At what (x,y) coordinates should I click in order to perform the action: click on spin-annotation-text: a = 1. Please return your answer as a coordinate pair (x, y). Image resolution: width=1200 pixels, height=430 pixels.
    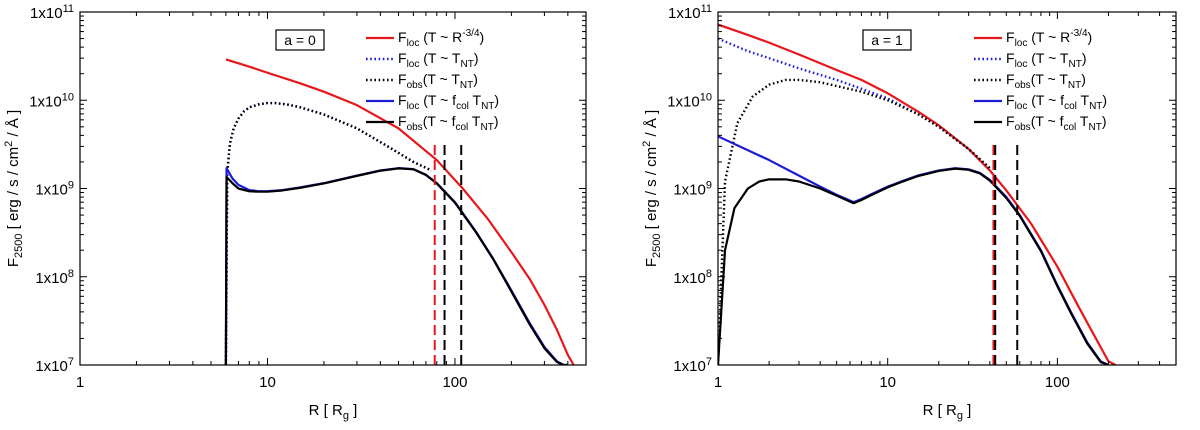
    Looking at the image, I should click on (887, 40).